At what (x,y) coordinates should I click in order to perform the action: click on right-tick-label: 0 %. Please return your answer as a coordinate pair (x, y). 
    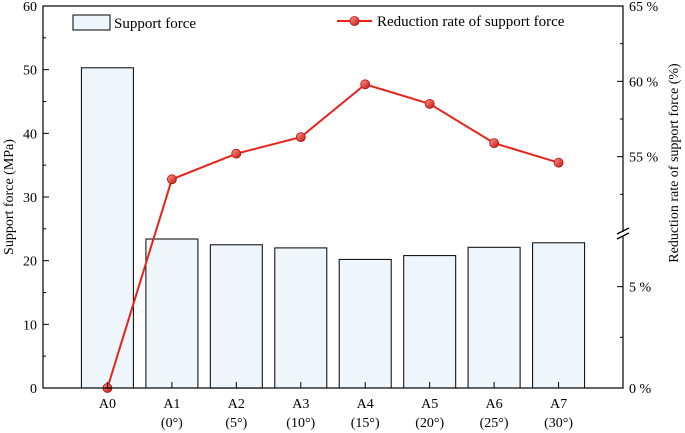
    Looking at the image, I should click on (640, 389).